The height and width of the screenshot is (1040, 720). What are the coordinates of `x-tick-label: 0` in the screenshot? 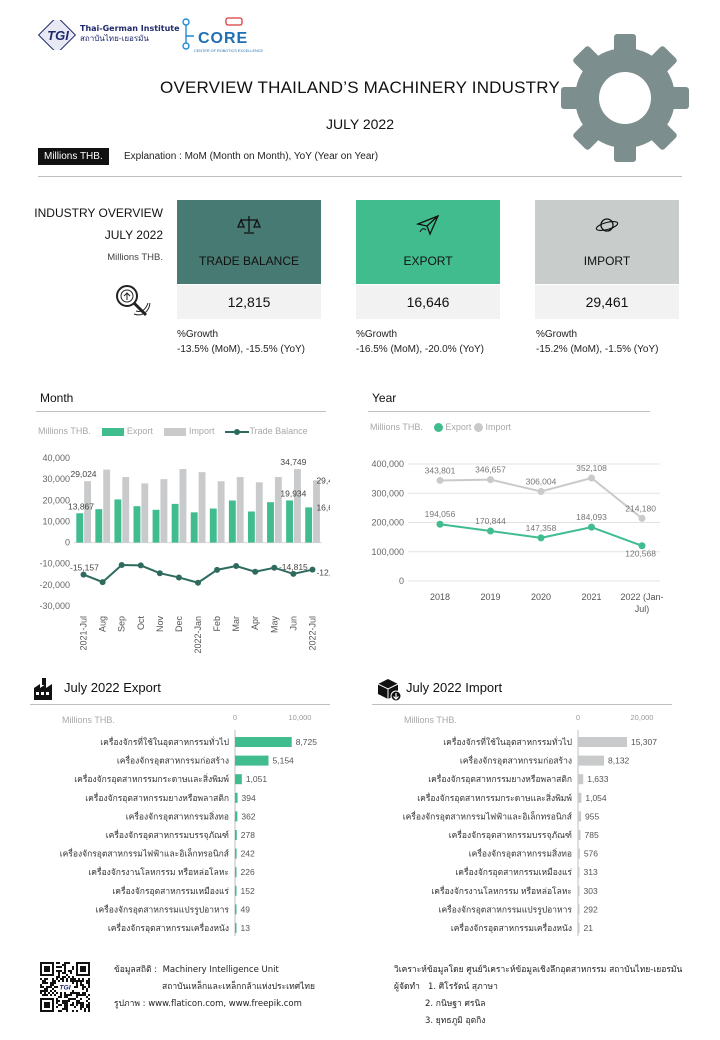 It's located at (578, 717).